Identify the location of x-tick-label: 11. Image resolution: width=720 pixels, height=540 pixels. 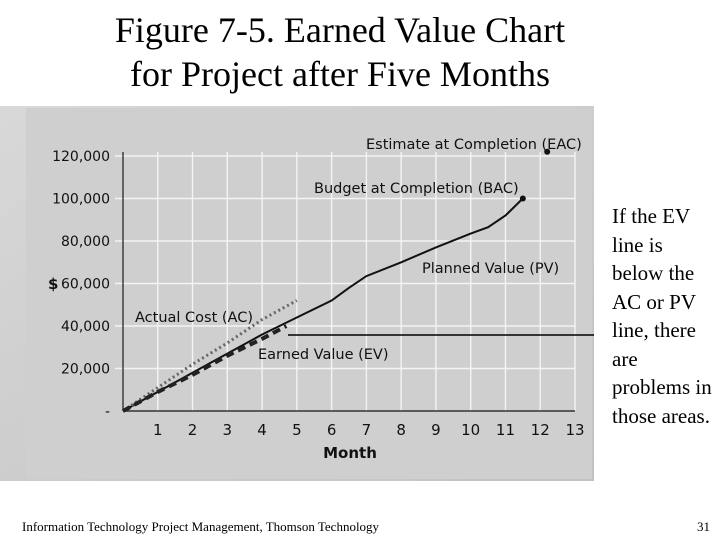
(505, 430).